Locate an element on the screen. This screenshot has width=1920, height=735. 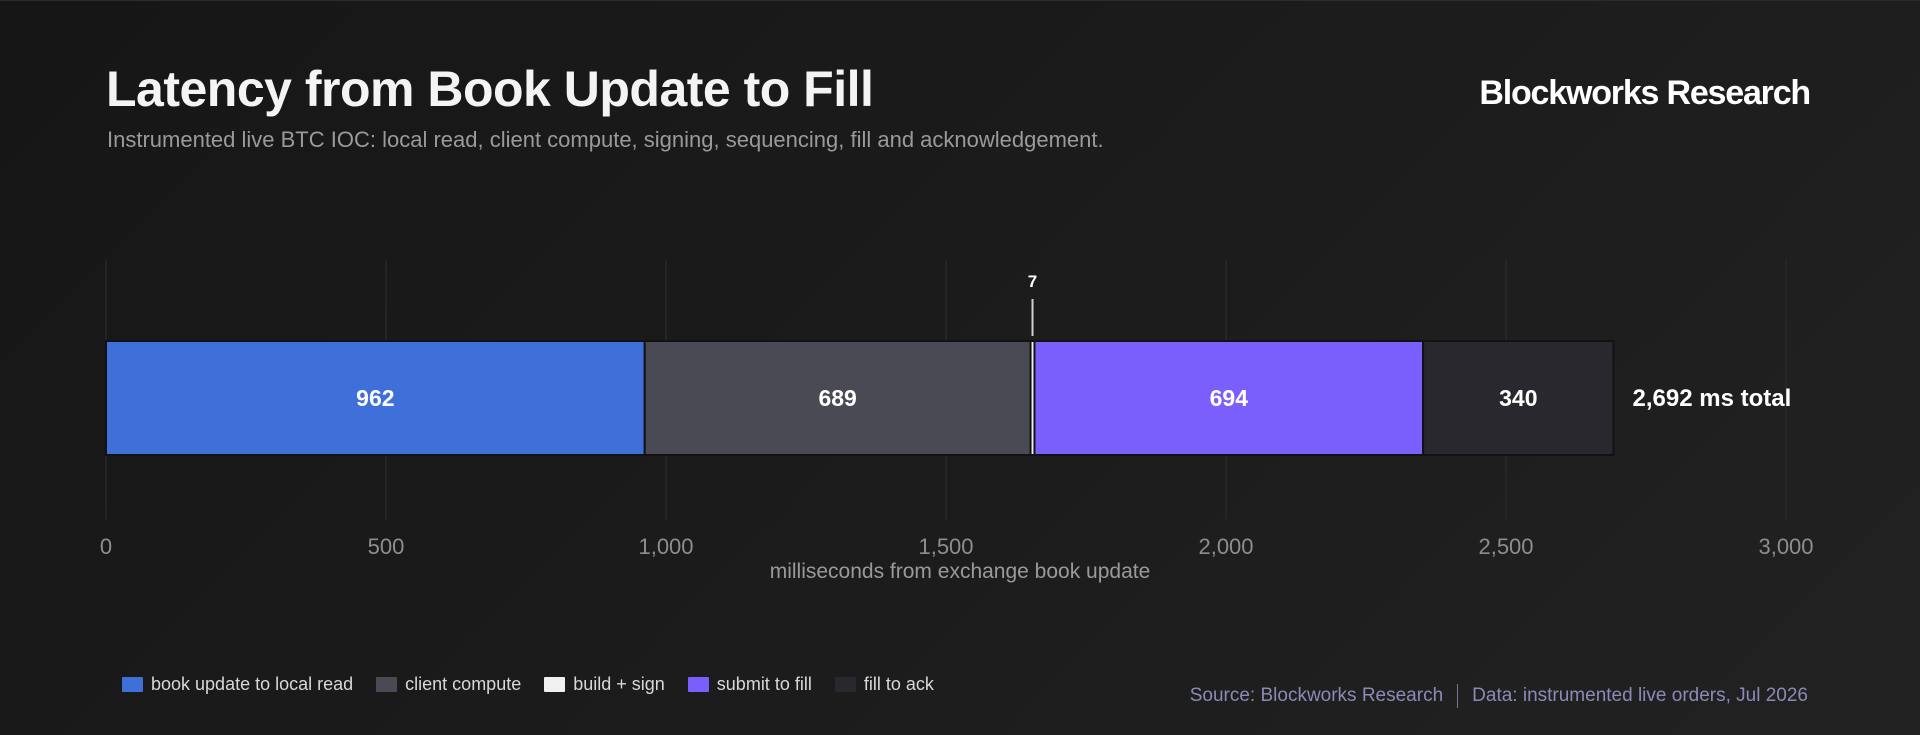
bar-value-label: 962 is located at coordinates (375, 398).